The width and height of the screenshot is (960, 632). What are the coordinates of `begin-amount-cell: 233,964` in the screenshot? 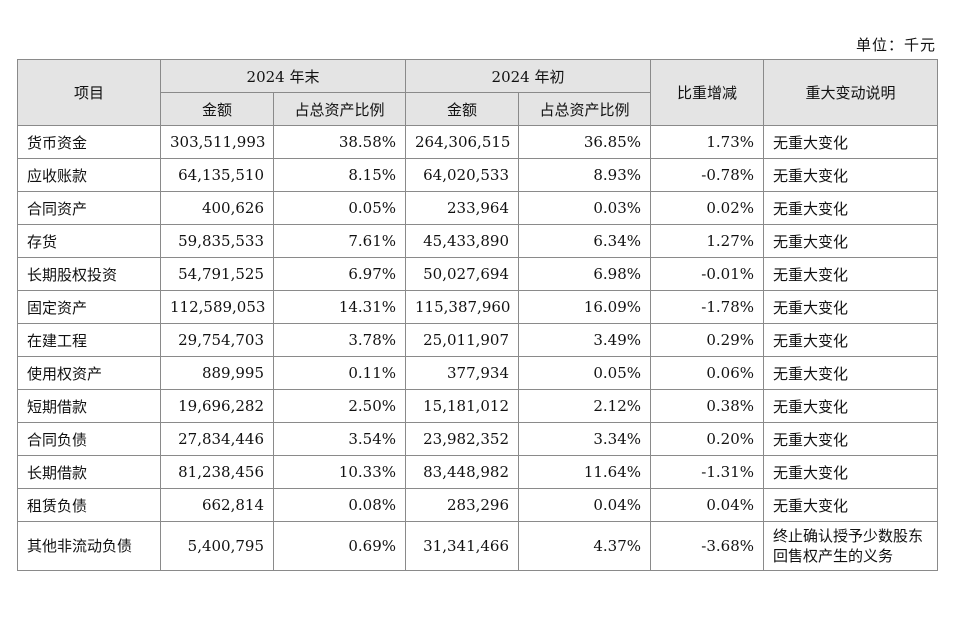 It's located at (462, 208).